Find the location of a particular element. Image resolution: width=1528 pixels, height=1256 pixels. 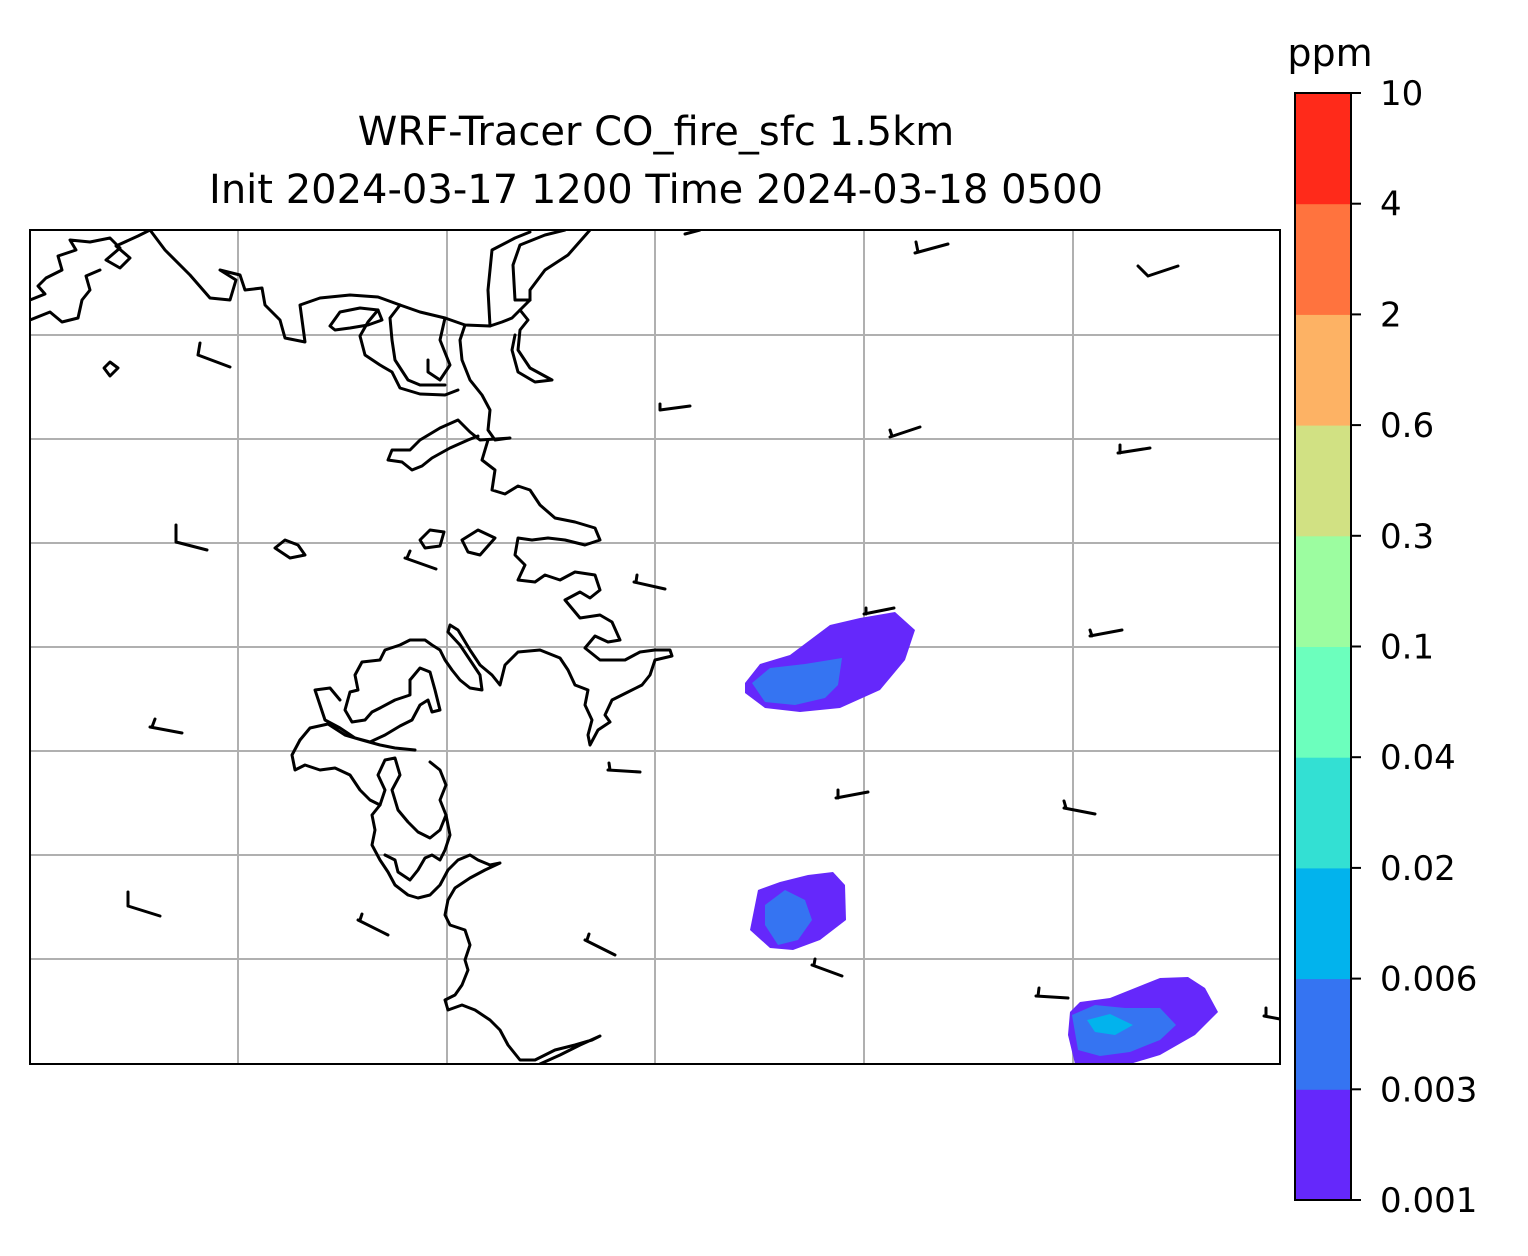

coastline-bay-west is located at coordinates (449, 397).